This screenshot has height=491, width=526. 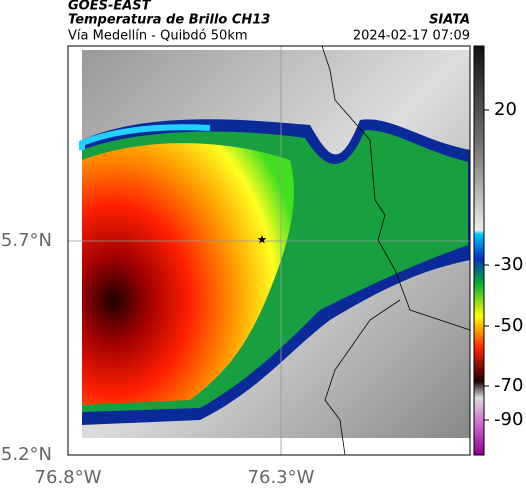 I want to click on colorbar-tick-label: -70, so click(x=508, y=385).